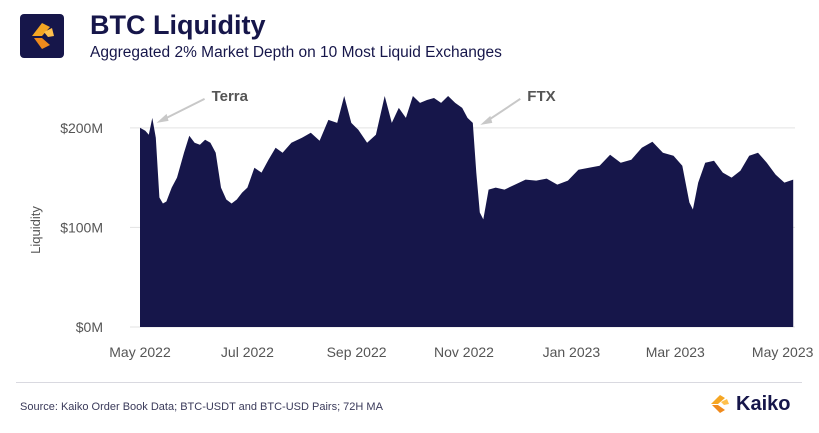 Image resolution: width=819 pixels, height=433 pixels. I want to click on kaiko-brand-icon, so click(720, 404).